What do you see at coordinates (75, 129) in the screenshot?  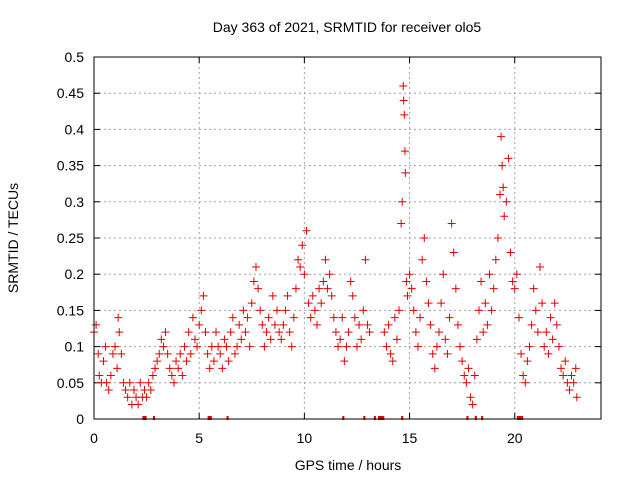 I see `y-tick-label: 0.4` at bounding box center [75, 129].